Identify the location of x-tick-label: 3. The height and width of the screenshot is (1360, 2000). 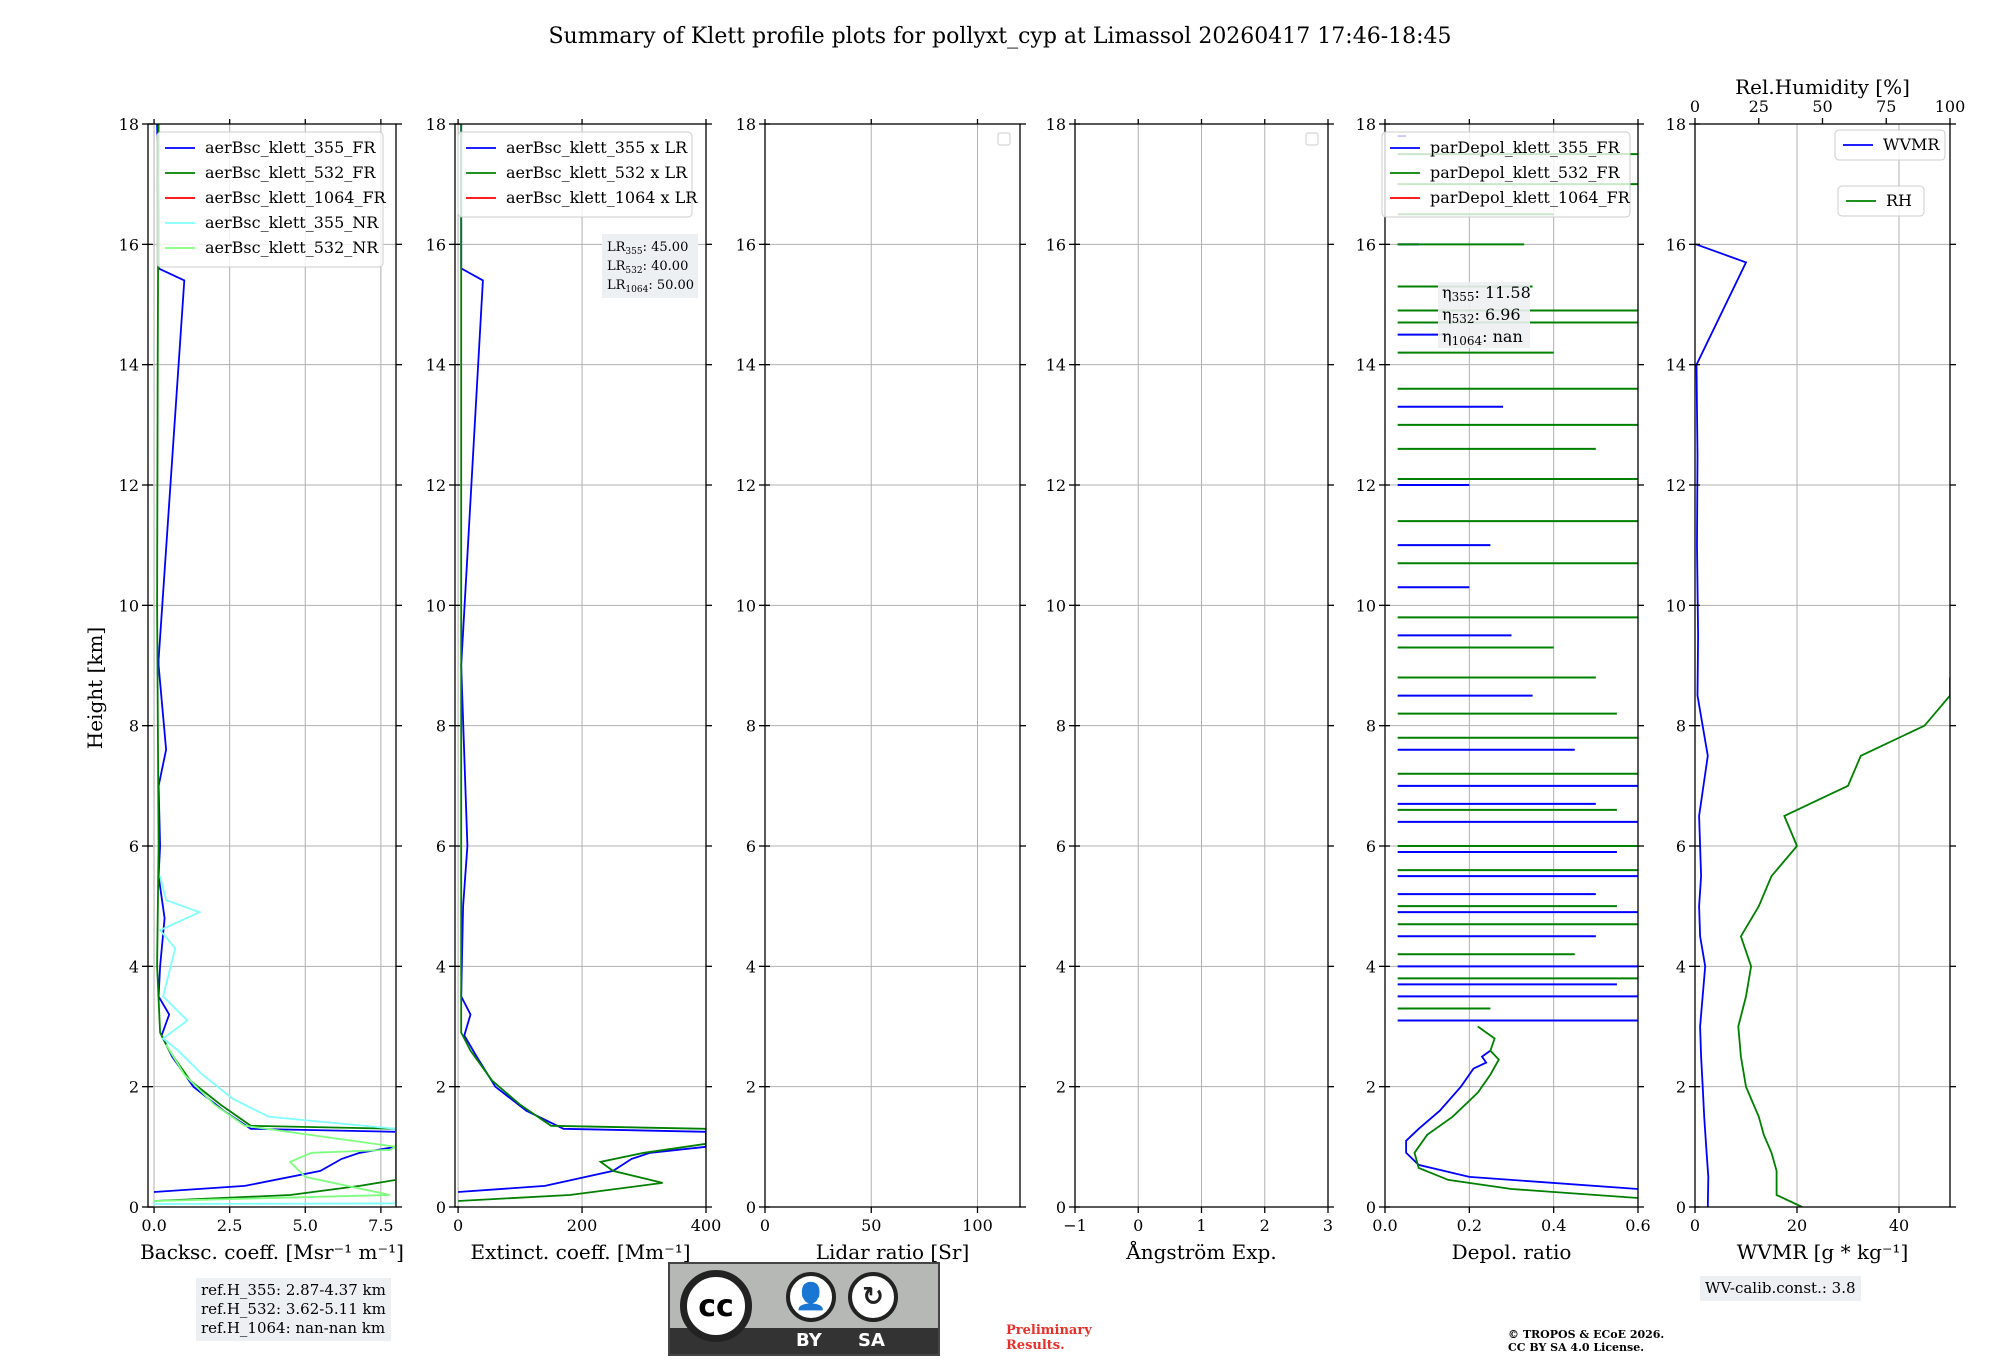
(1328, 1225).